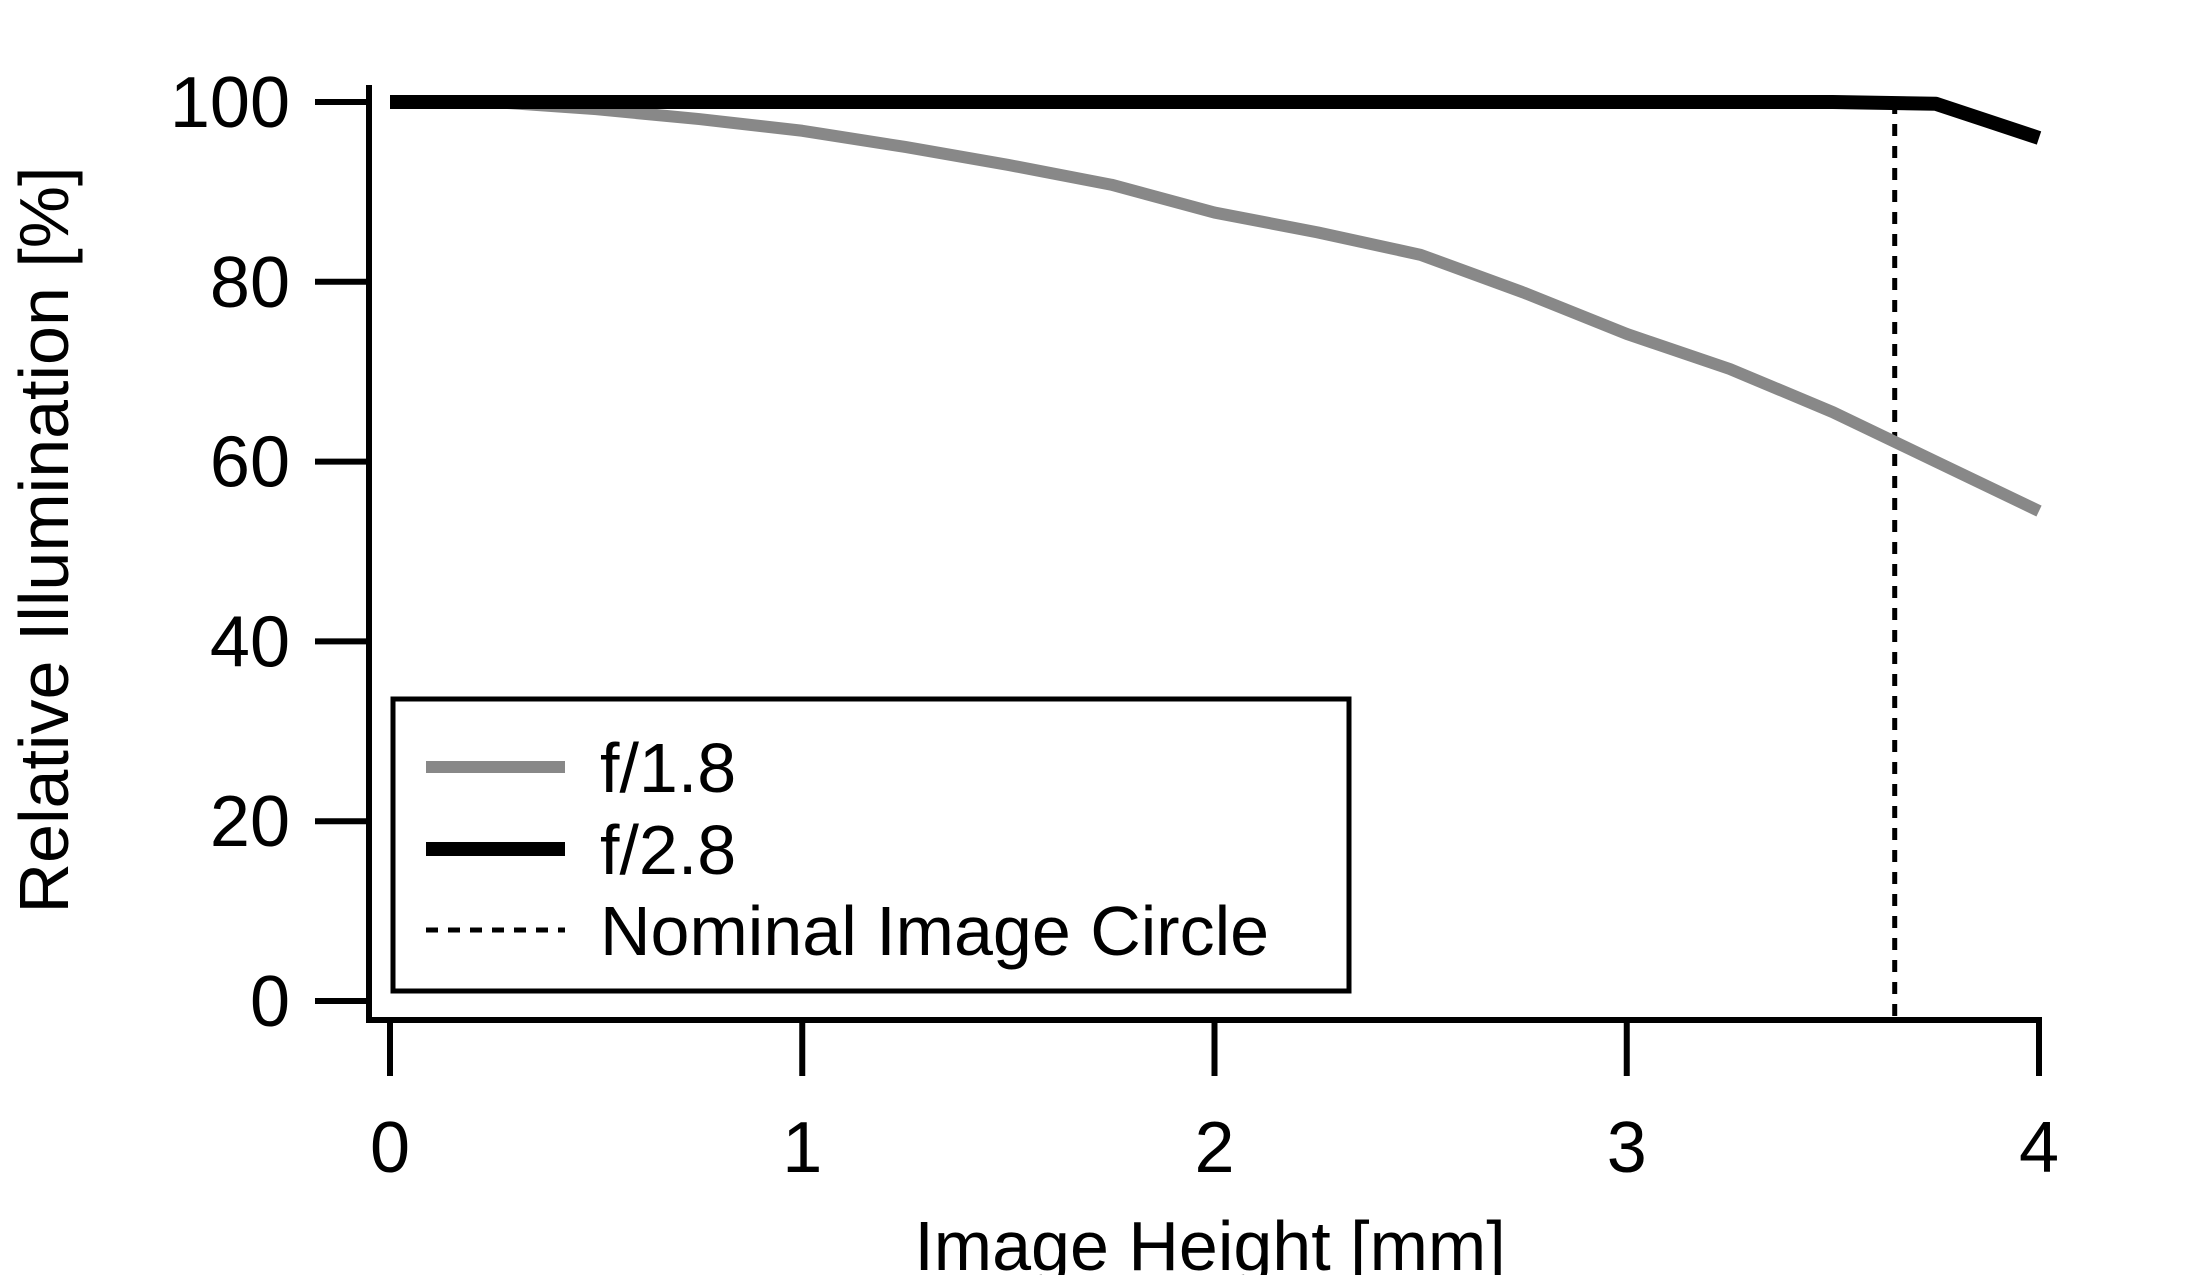 Image resolution: width=2201 pixels, height=1275 pixels. Describe the element at coordinates (230, 103) in the screenshot. I see `y-tick-label: 100` at that location.